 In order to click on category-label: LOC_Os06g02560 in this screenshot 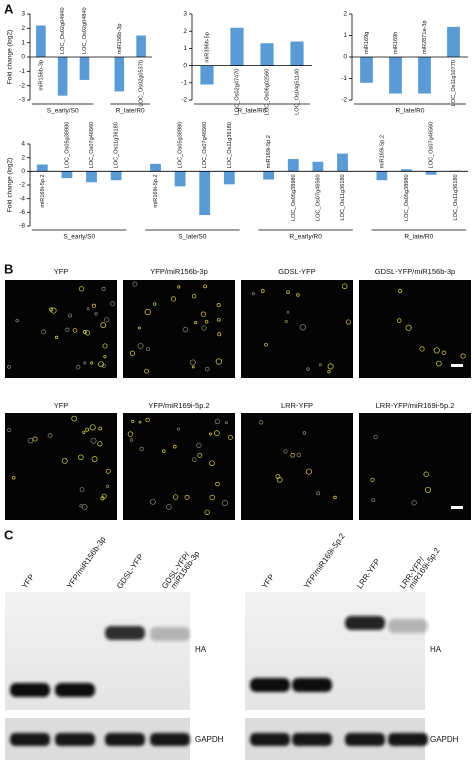, I will do `click(267, 92)`.